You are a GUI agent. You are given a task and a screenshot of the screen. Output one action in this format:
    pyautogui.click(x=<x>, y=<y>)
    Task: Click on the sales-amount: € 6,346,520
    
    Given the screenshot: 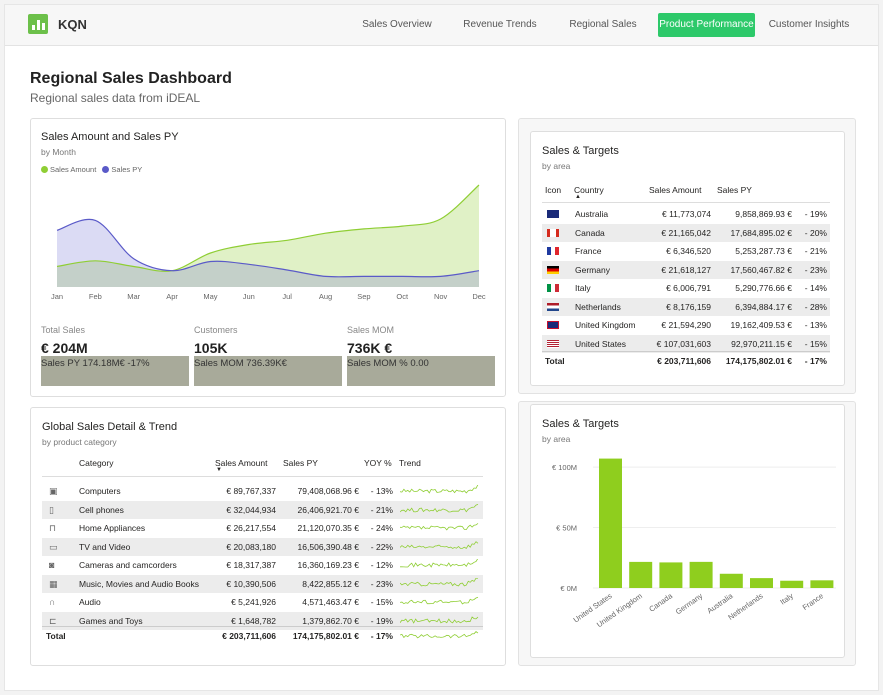 What is the action you would take?
    pyautogui.click(x=688, y=251)
    